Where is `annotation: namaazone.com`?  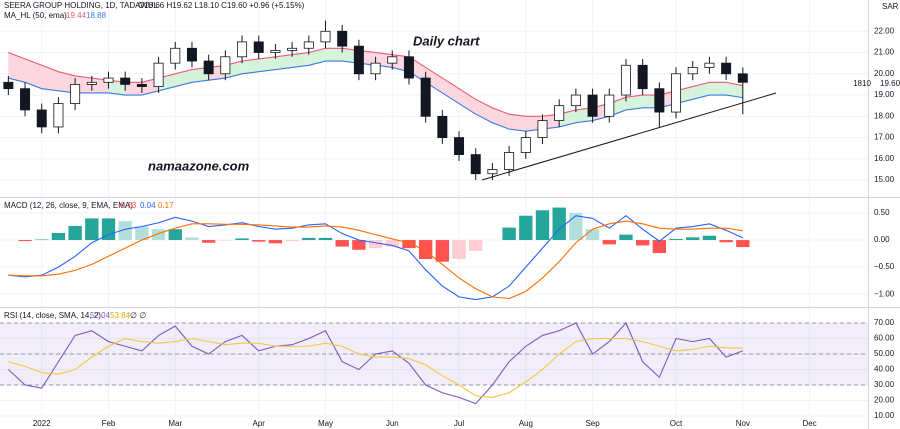
annotation: namaazone.com is located at coordinates (199, 165).